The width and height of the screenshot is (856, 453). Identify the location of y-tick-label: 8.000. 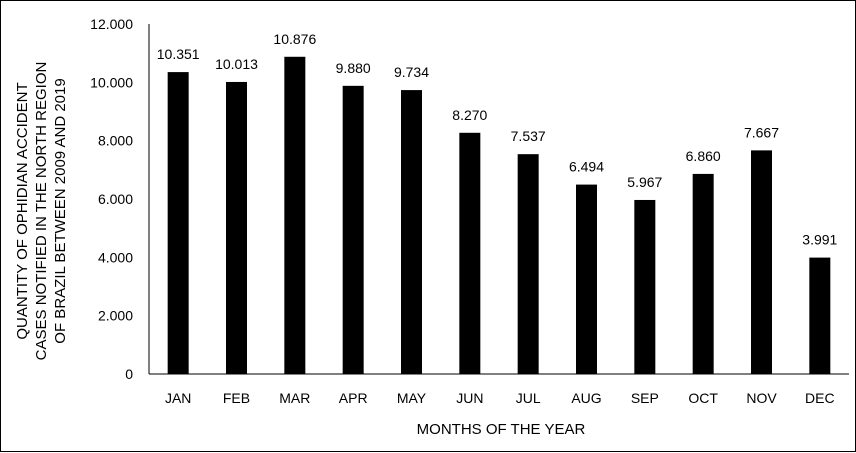
(115, 141).